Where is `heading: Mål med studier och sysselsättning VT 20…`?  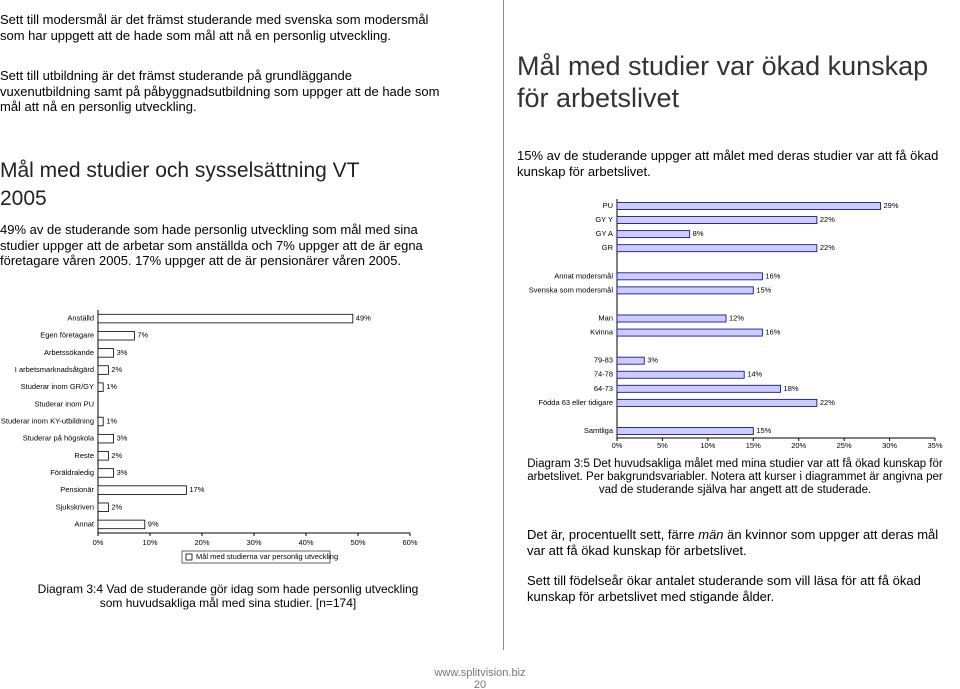 heading: Mål med studier och sysselsättning VT 20… is located at coordinates (180, 184).